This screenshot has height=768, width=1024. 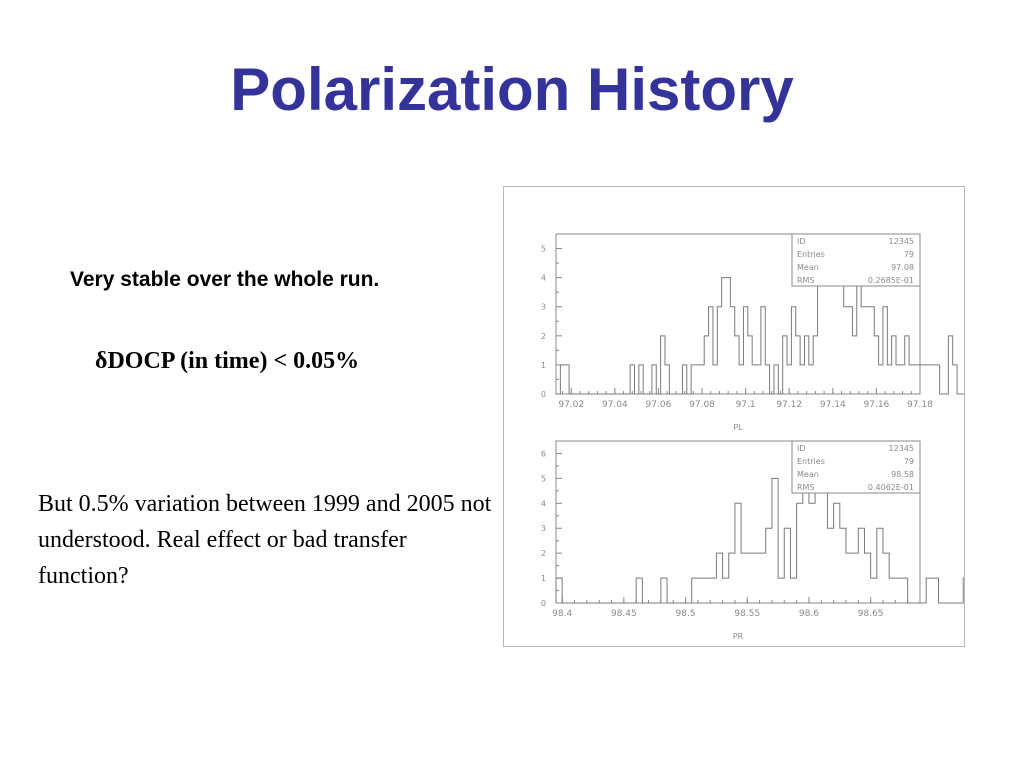 What do you see at coordinates (702, 405) in the screenshot?
I see `x-tick-label: 97.08` at bounding box center [702, 405].